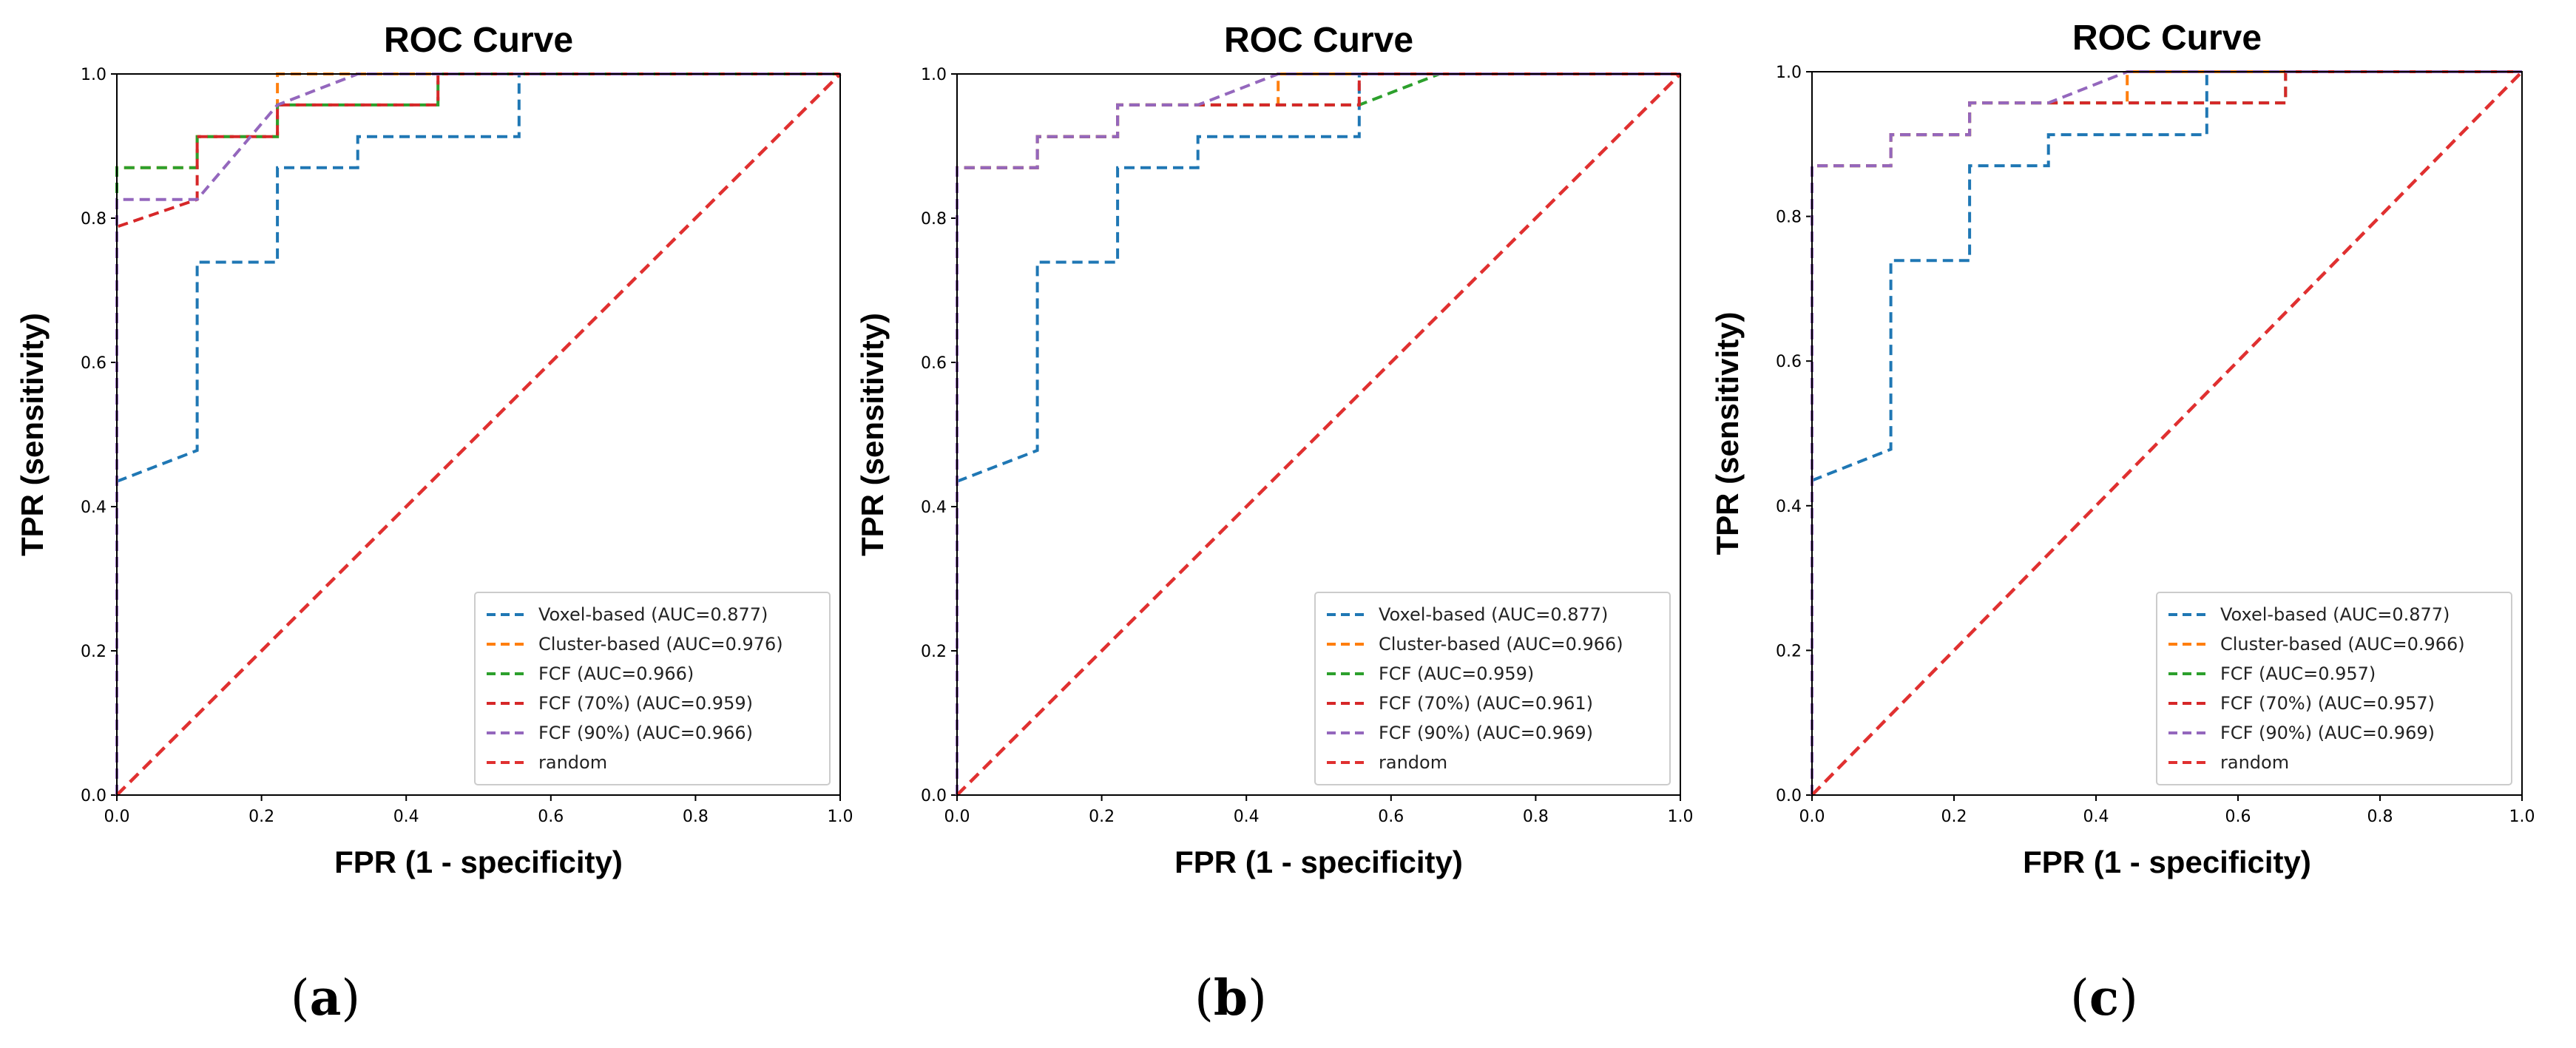  What do you see at coordinates (616, 674) in the screenshot?
I see `legend-entry: FCF (AUC=0.966)` at bounding box center [616, 674].